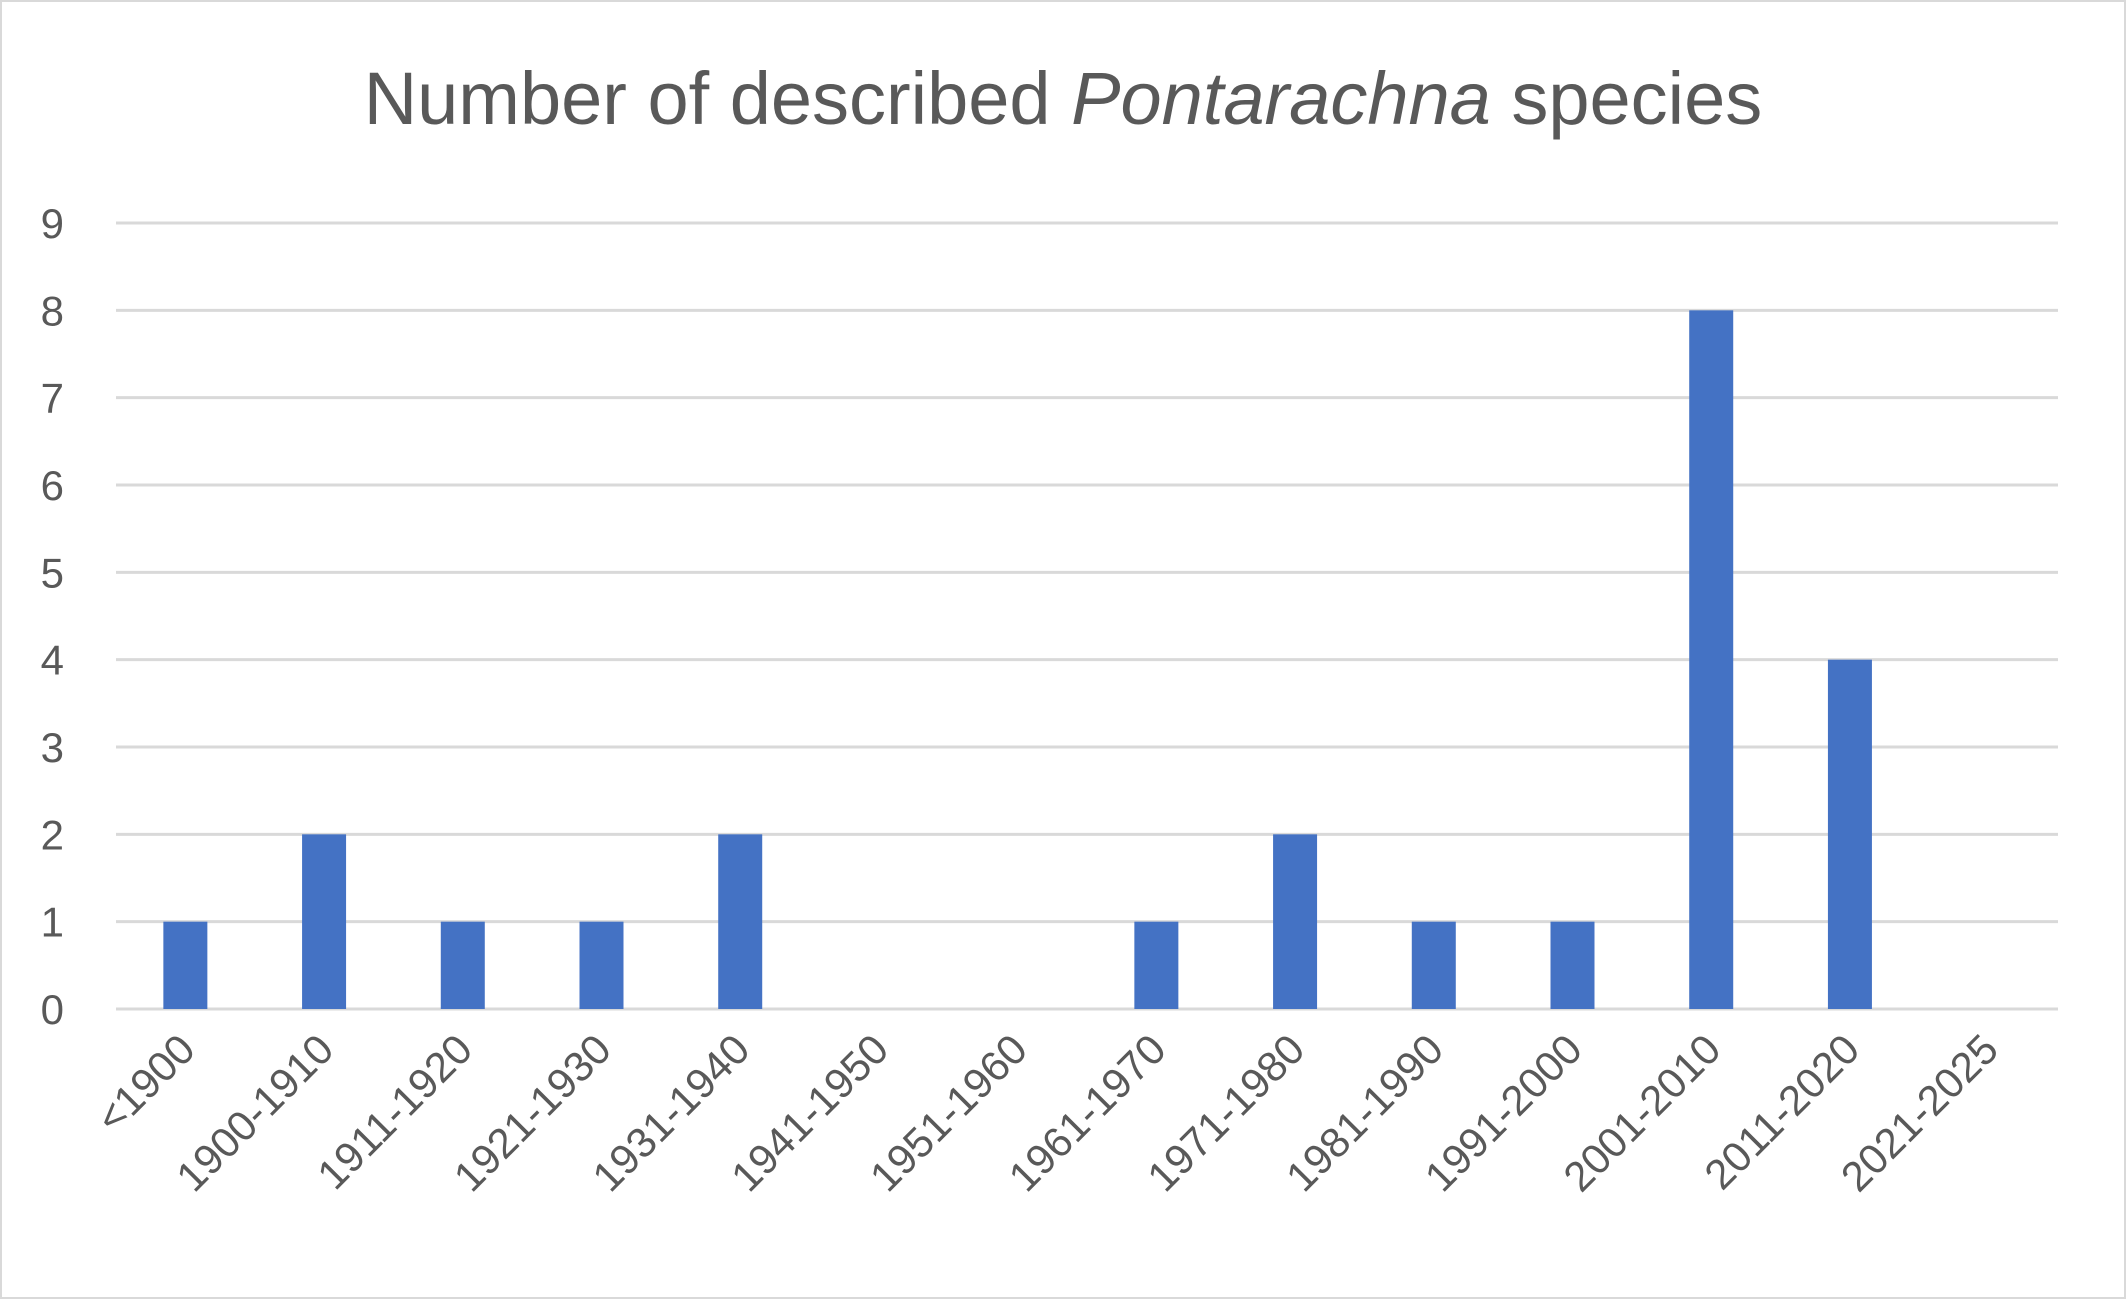 The width and height of the screenshot is (2126, 1299). Describe the element at coordinates (52, 922) in the screenshot. I see `y-tick-label: 1` at that location.